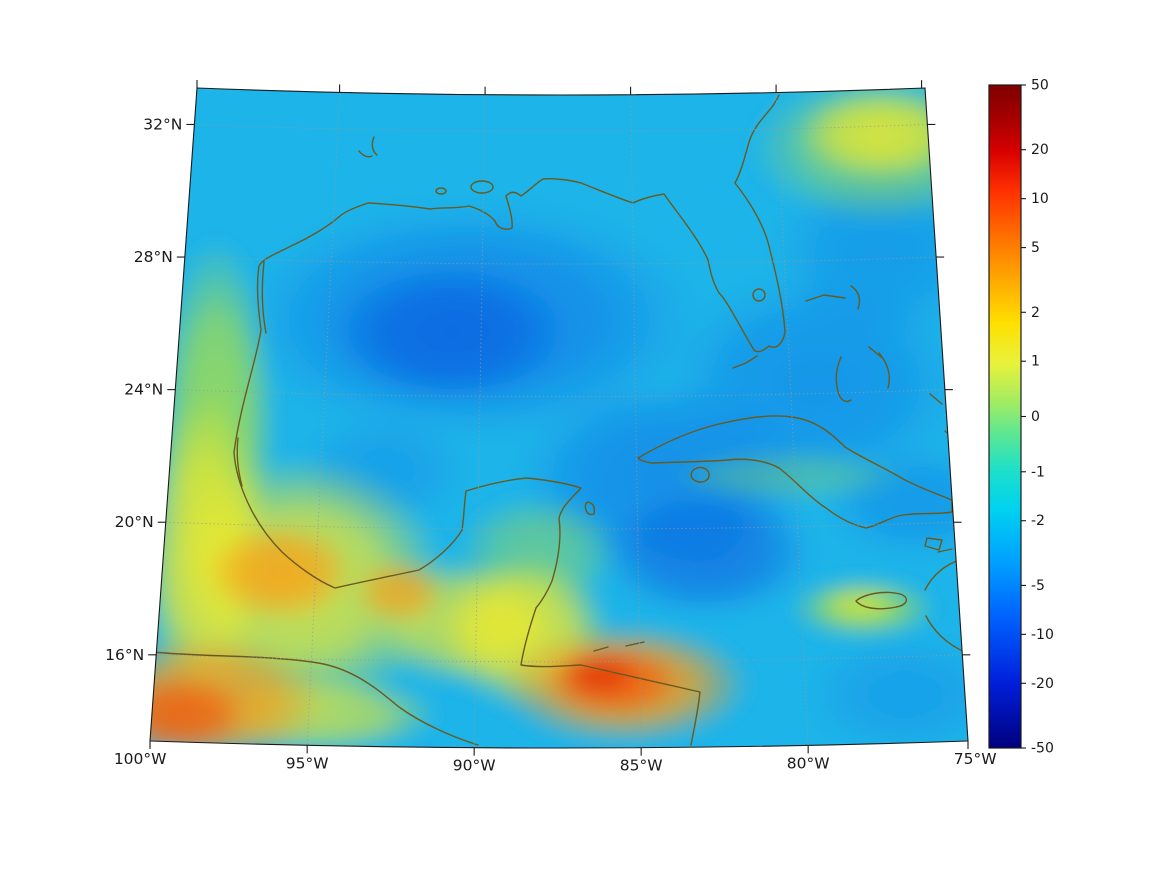  Describe the element at coordinates (945, 634) in the screenshot. I see `coastline-hispaniola-south-peninsula` at that location.